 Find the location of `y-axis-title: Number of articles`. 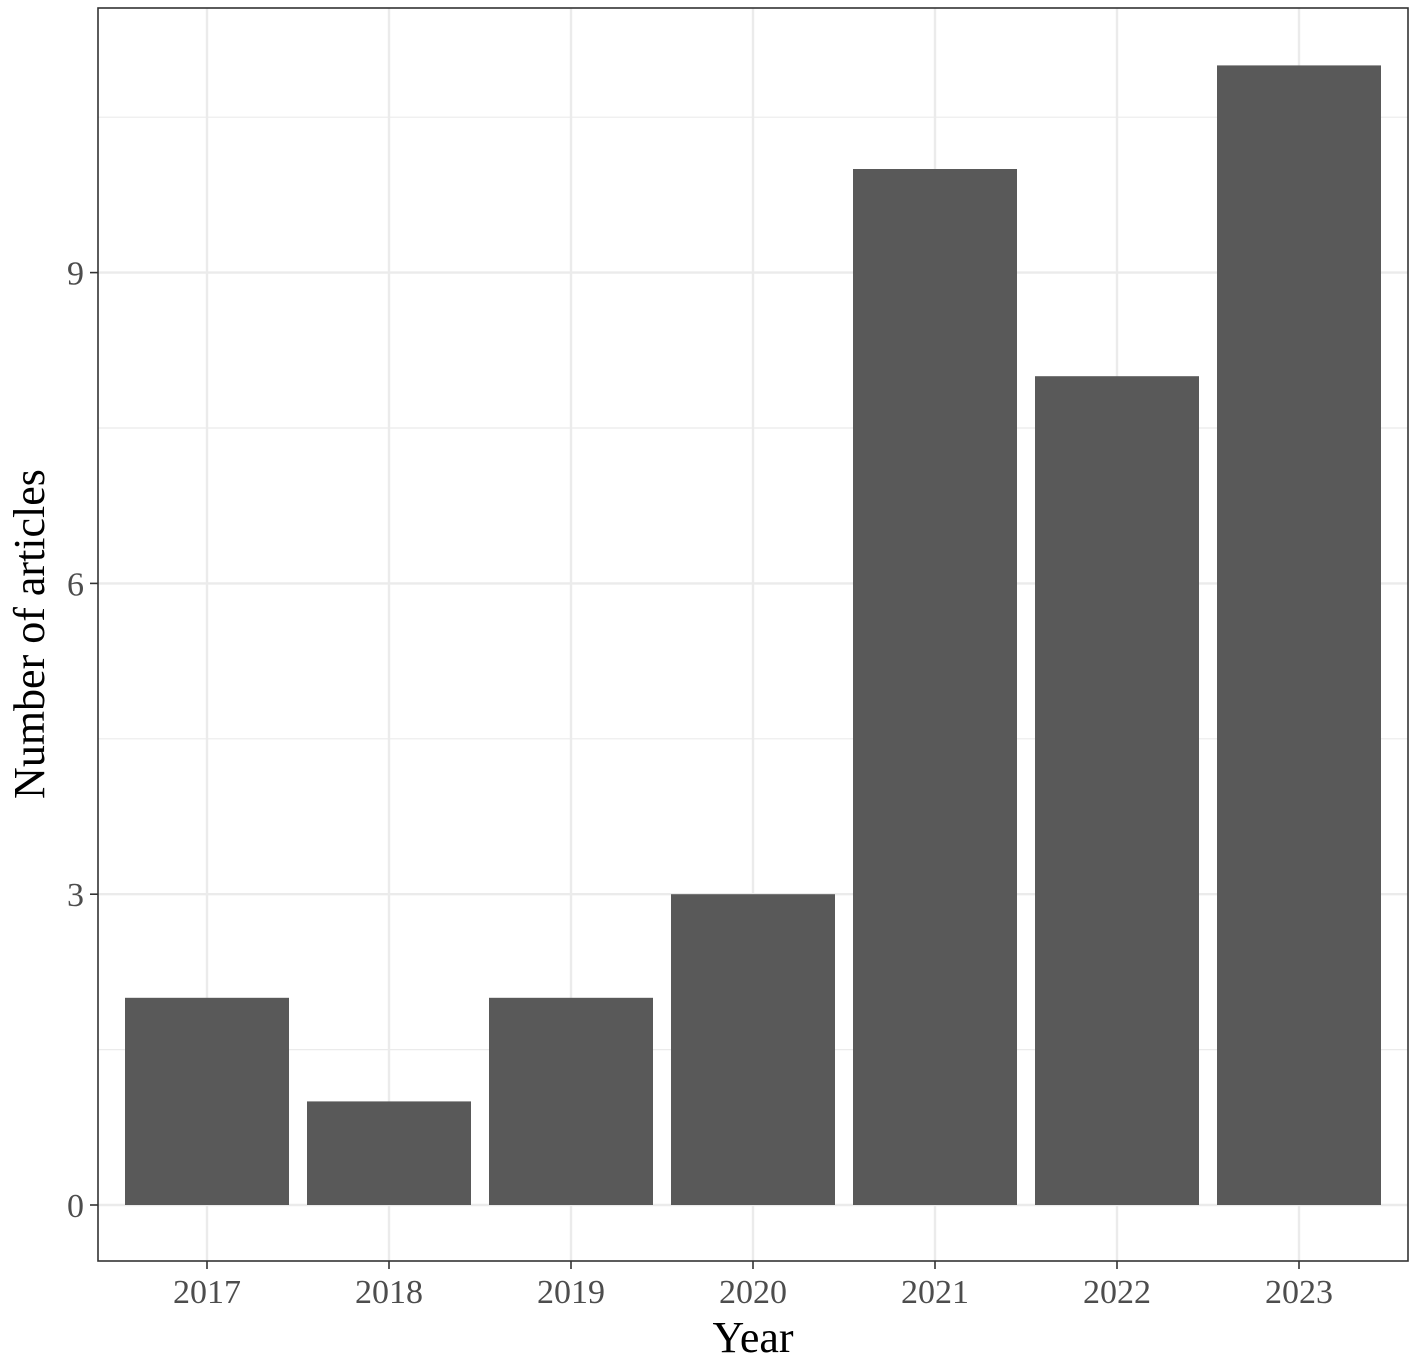

y-axis-title: Number of articles is located at coordinates (29, 634).